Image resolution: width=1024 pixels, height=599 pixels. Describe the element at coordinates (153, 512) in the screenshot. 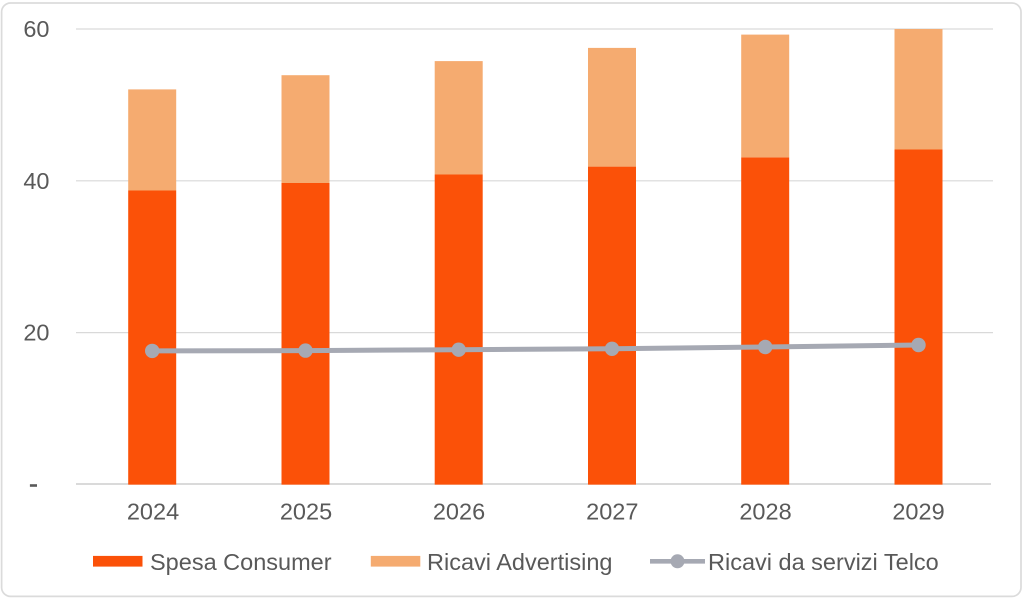

I see `svg-text: 2024` at that location.